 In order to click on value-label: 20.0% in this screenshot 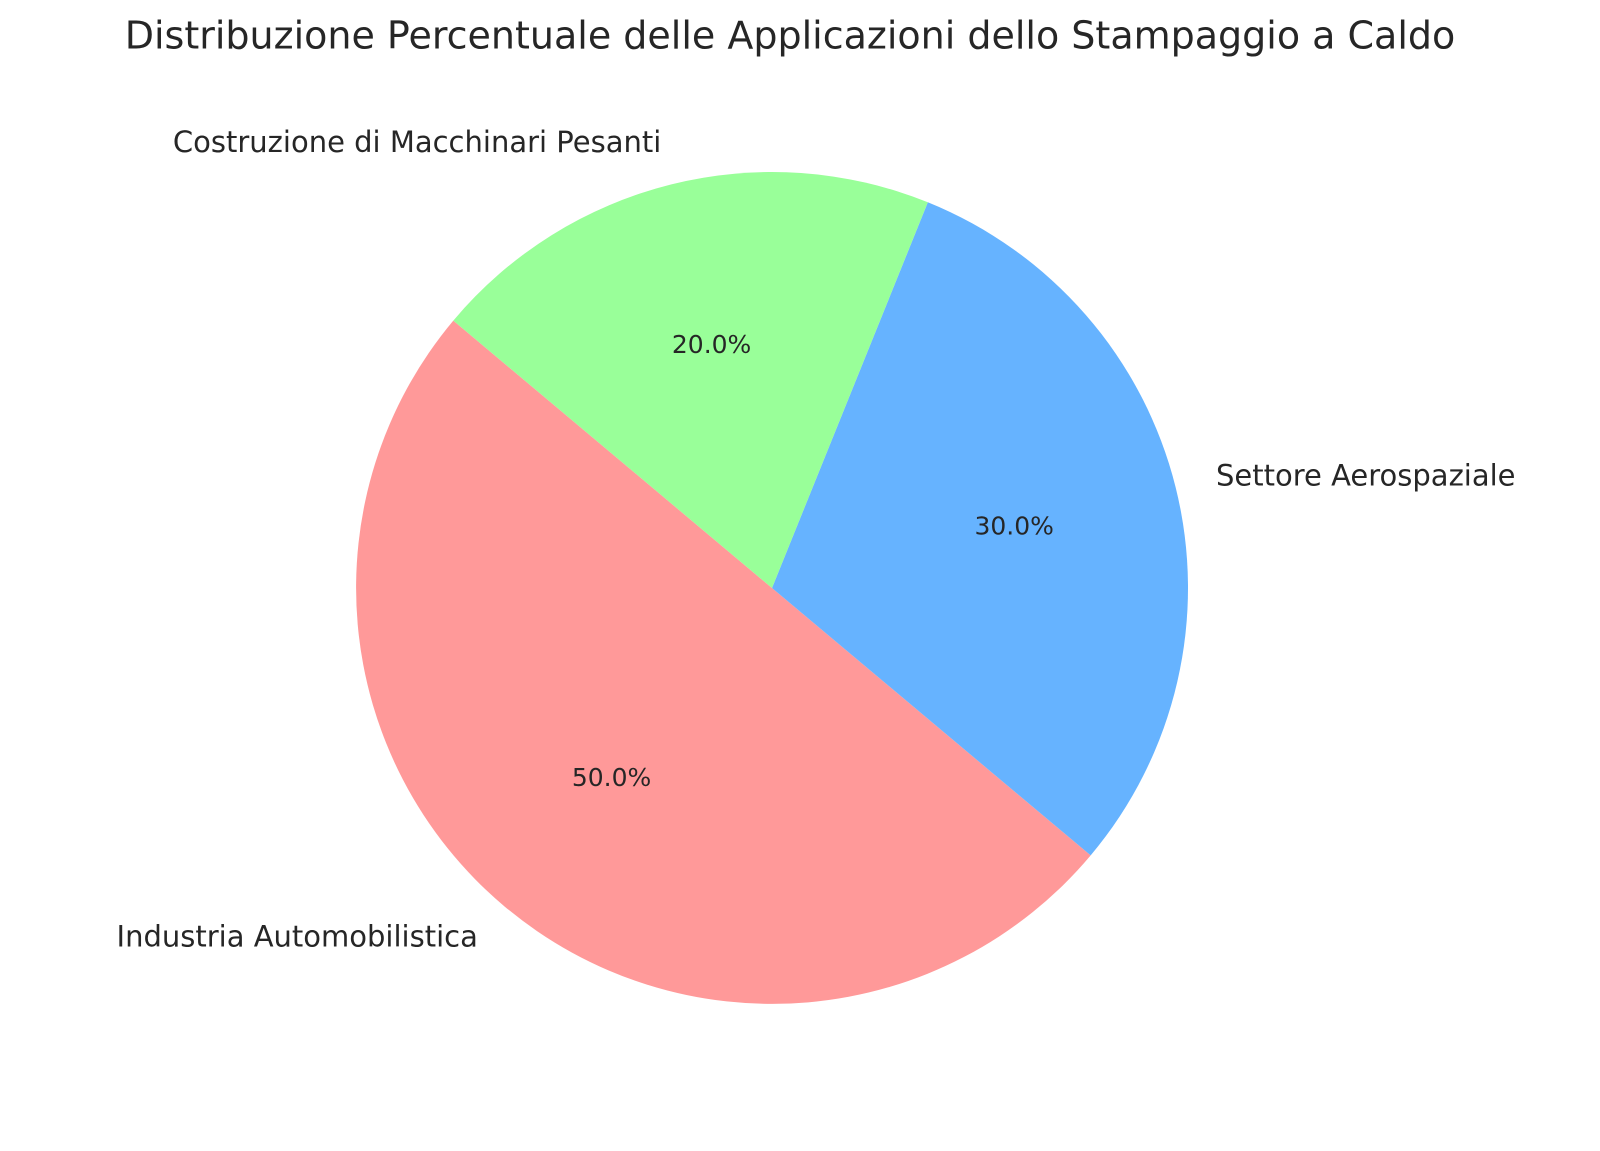, I will do `click(711, 344)`.